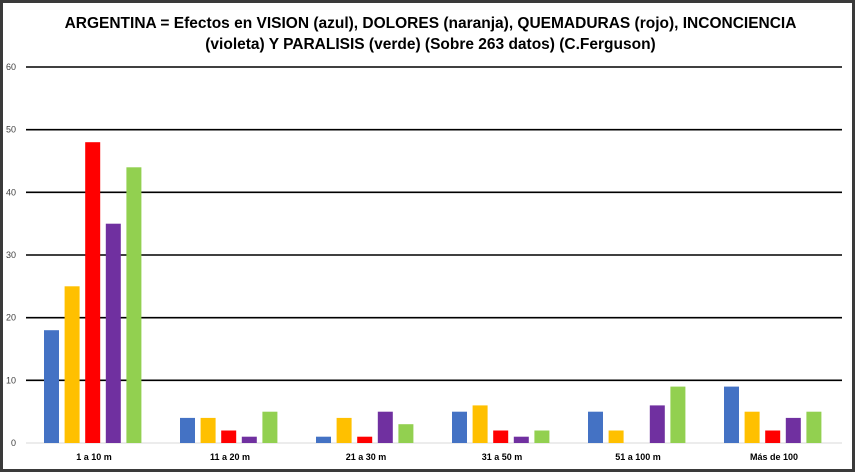 This screenshot has height=472, width=855. Describe the element at coordinates (11, 380) in the screenshot. I see `y-tick-label: 10` at that location.